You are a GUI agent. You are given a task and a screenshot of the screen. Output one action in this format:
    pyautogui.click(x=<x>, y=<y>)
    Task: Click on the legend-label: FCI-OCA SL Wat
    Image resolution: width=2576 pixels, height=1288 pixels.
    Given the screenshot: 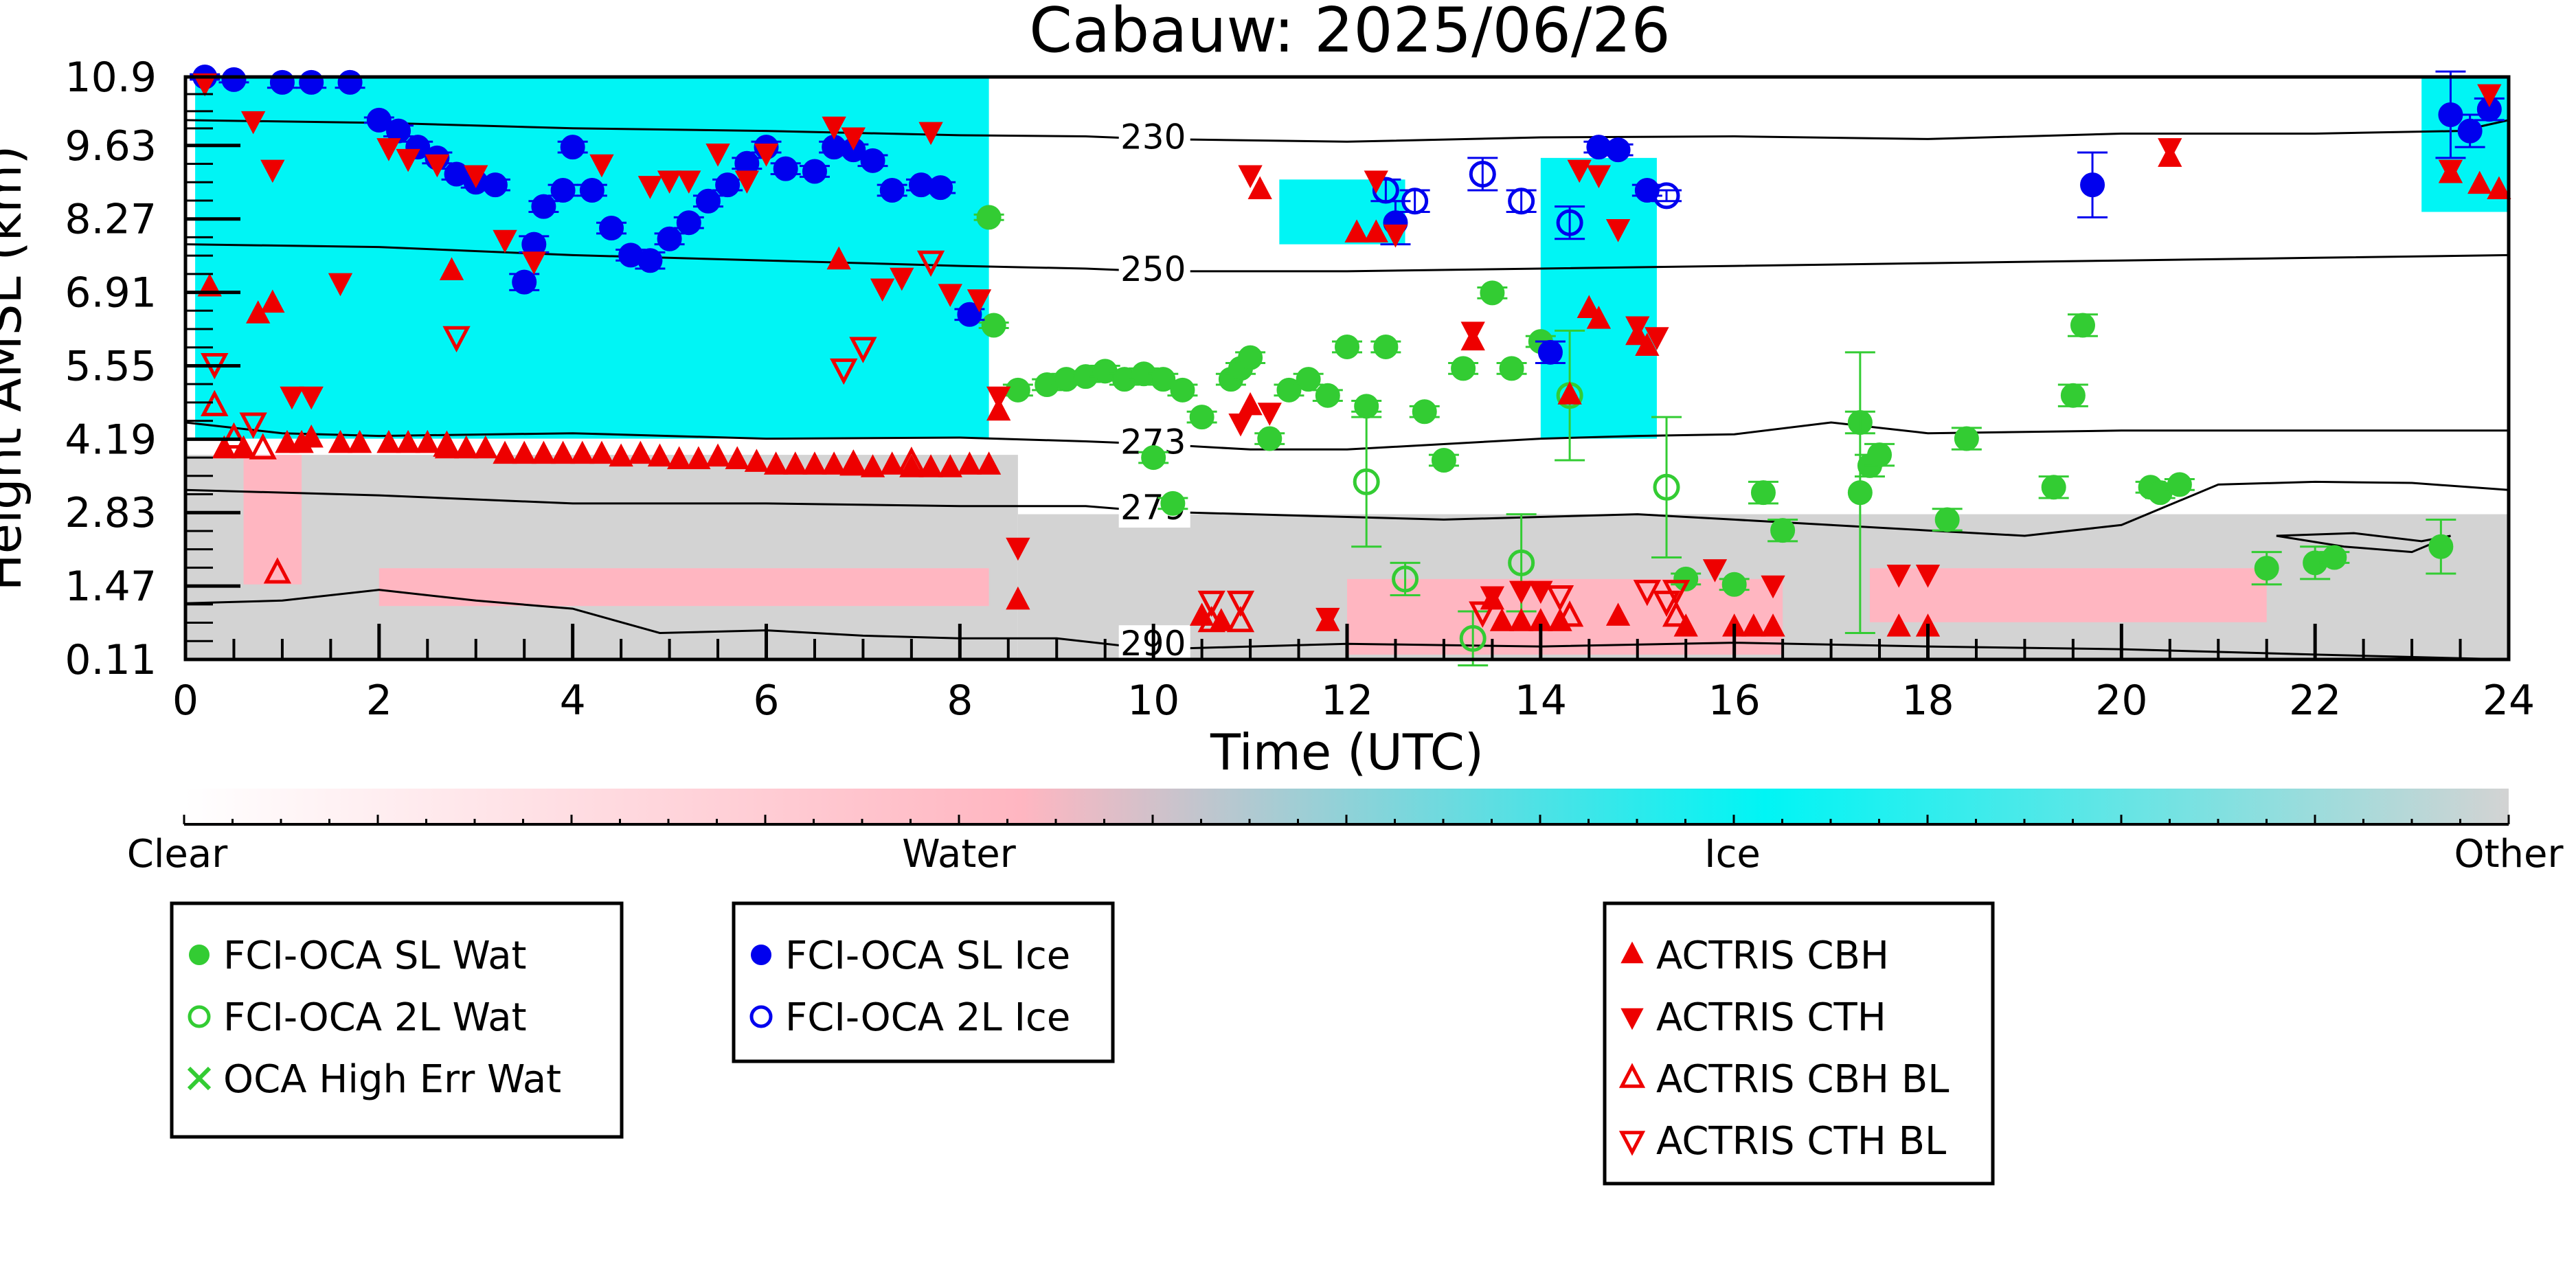 What is the action you would take?
    pyautogui.click(x=375, y=956)
    